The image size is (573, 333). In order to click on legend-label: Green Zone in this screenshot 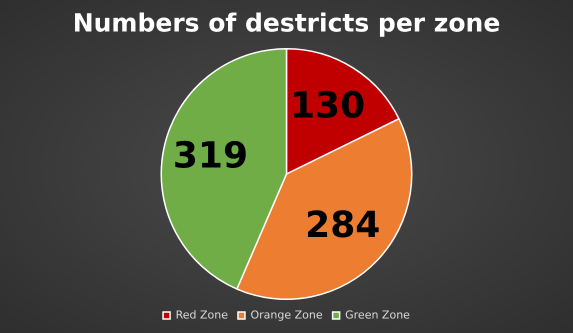, I will do `click(377, 315)`.